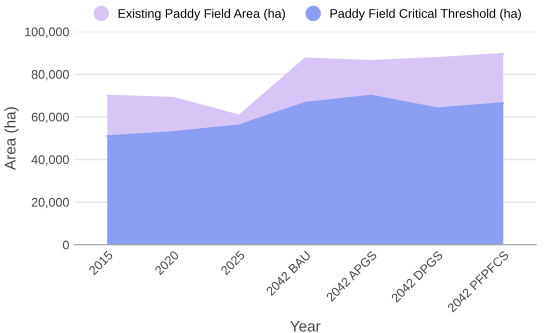  I want to click on y-tick-label: 0, so click(65, 245).